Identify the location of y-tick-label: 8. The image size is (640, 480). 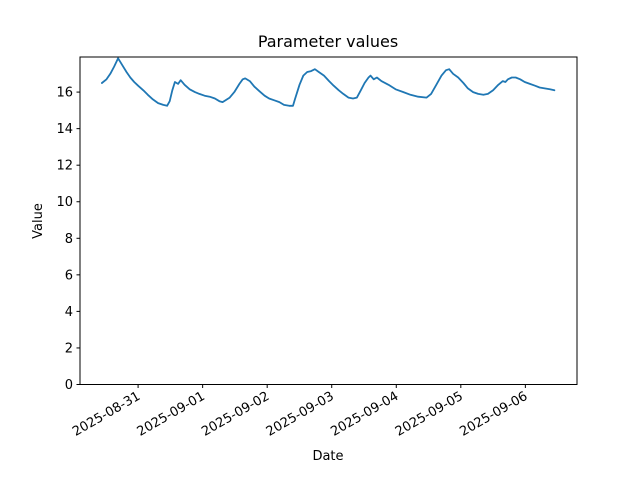
(69, 239).